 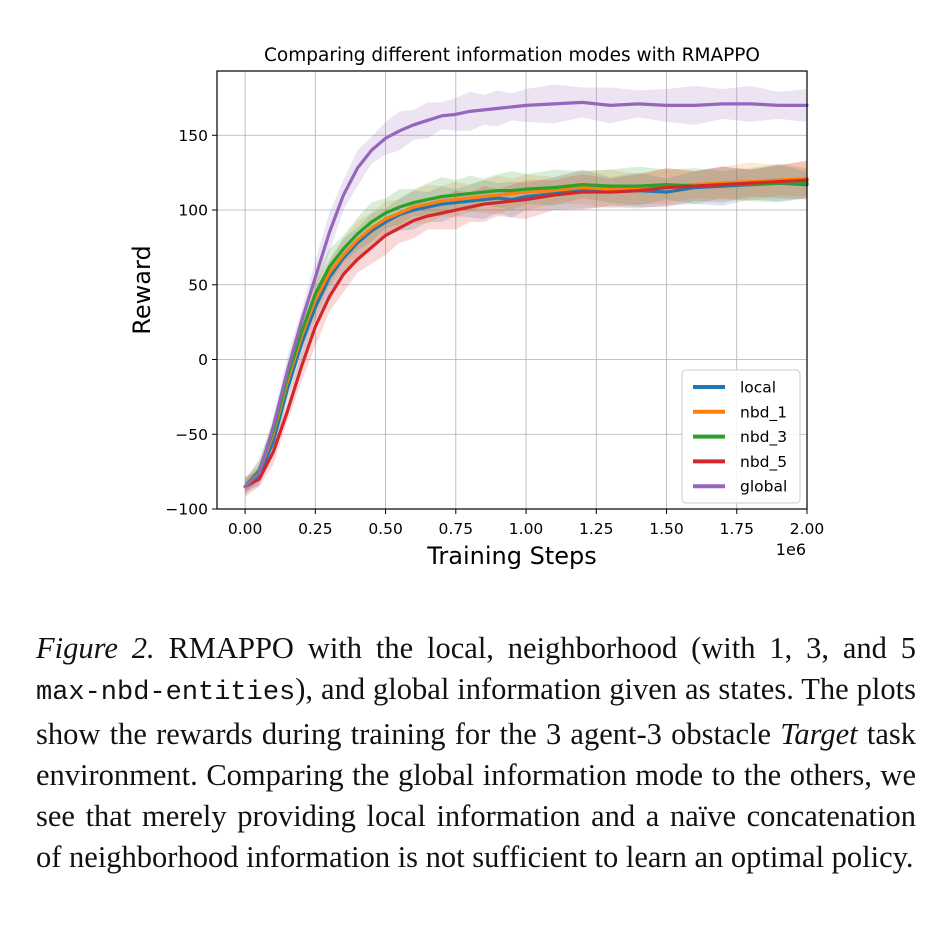 What do you see at coordinates (596, 529) in the screenshot?
I see `x-tick-label: 1.25` at bounding box center [596, 529].